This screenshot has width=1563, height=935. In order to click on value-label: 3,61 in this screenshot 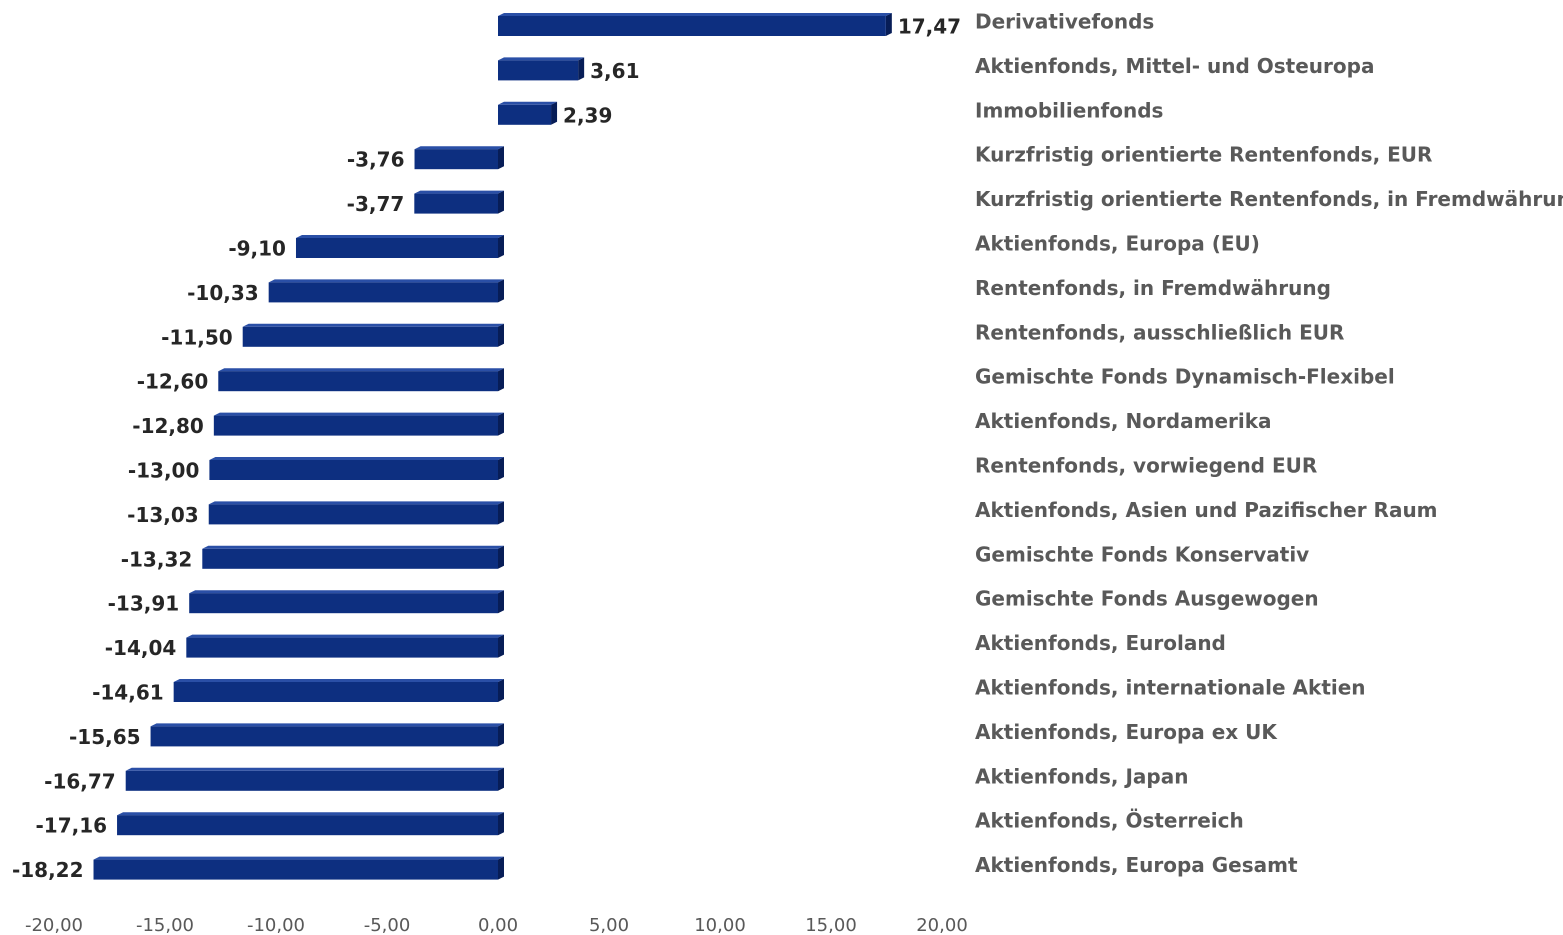, I will do `click(614, 71)`.